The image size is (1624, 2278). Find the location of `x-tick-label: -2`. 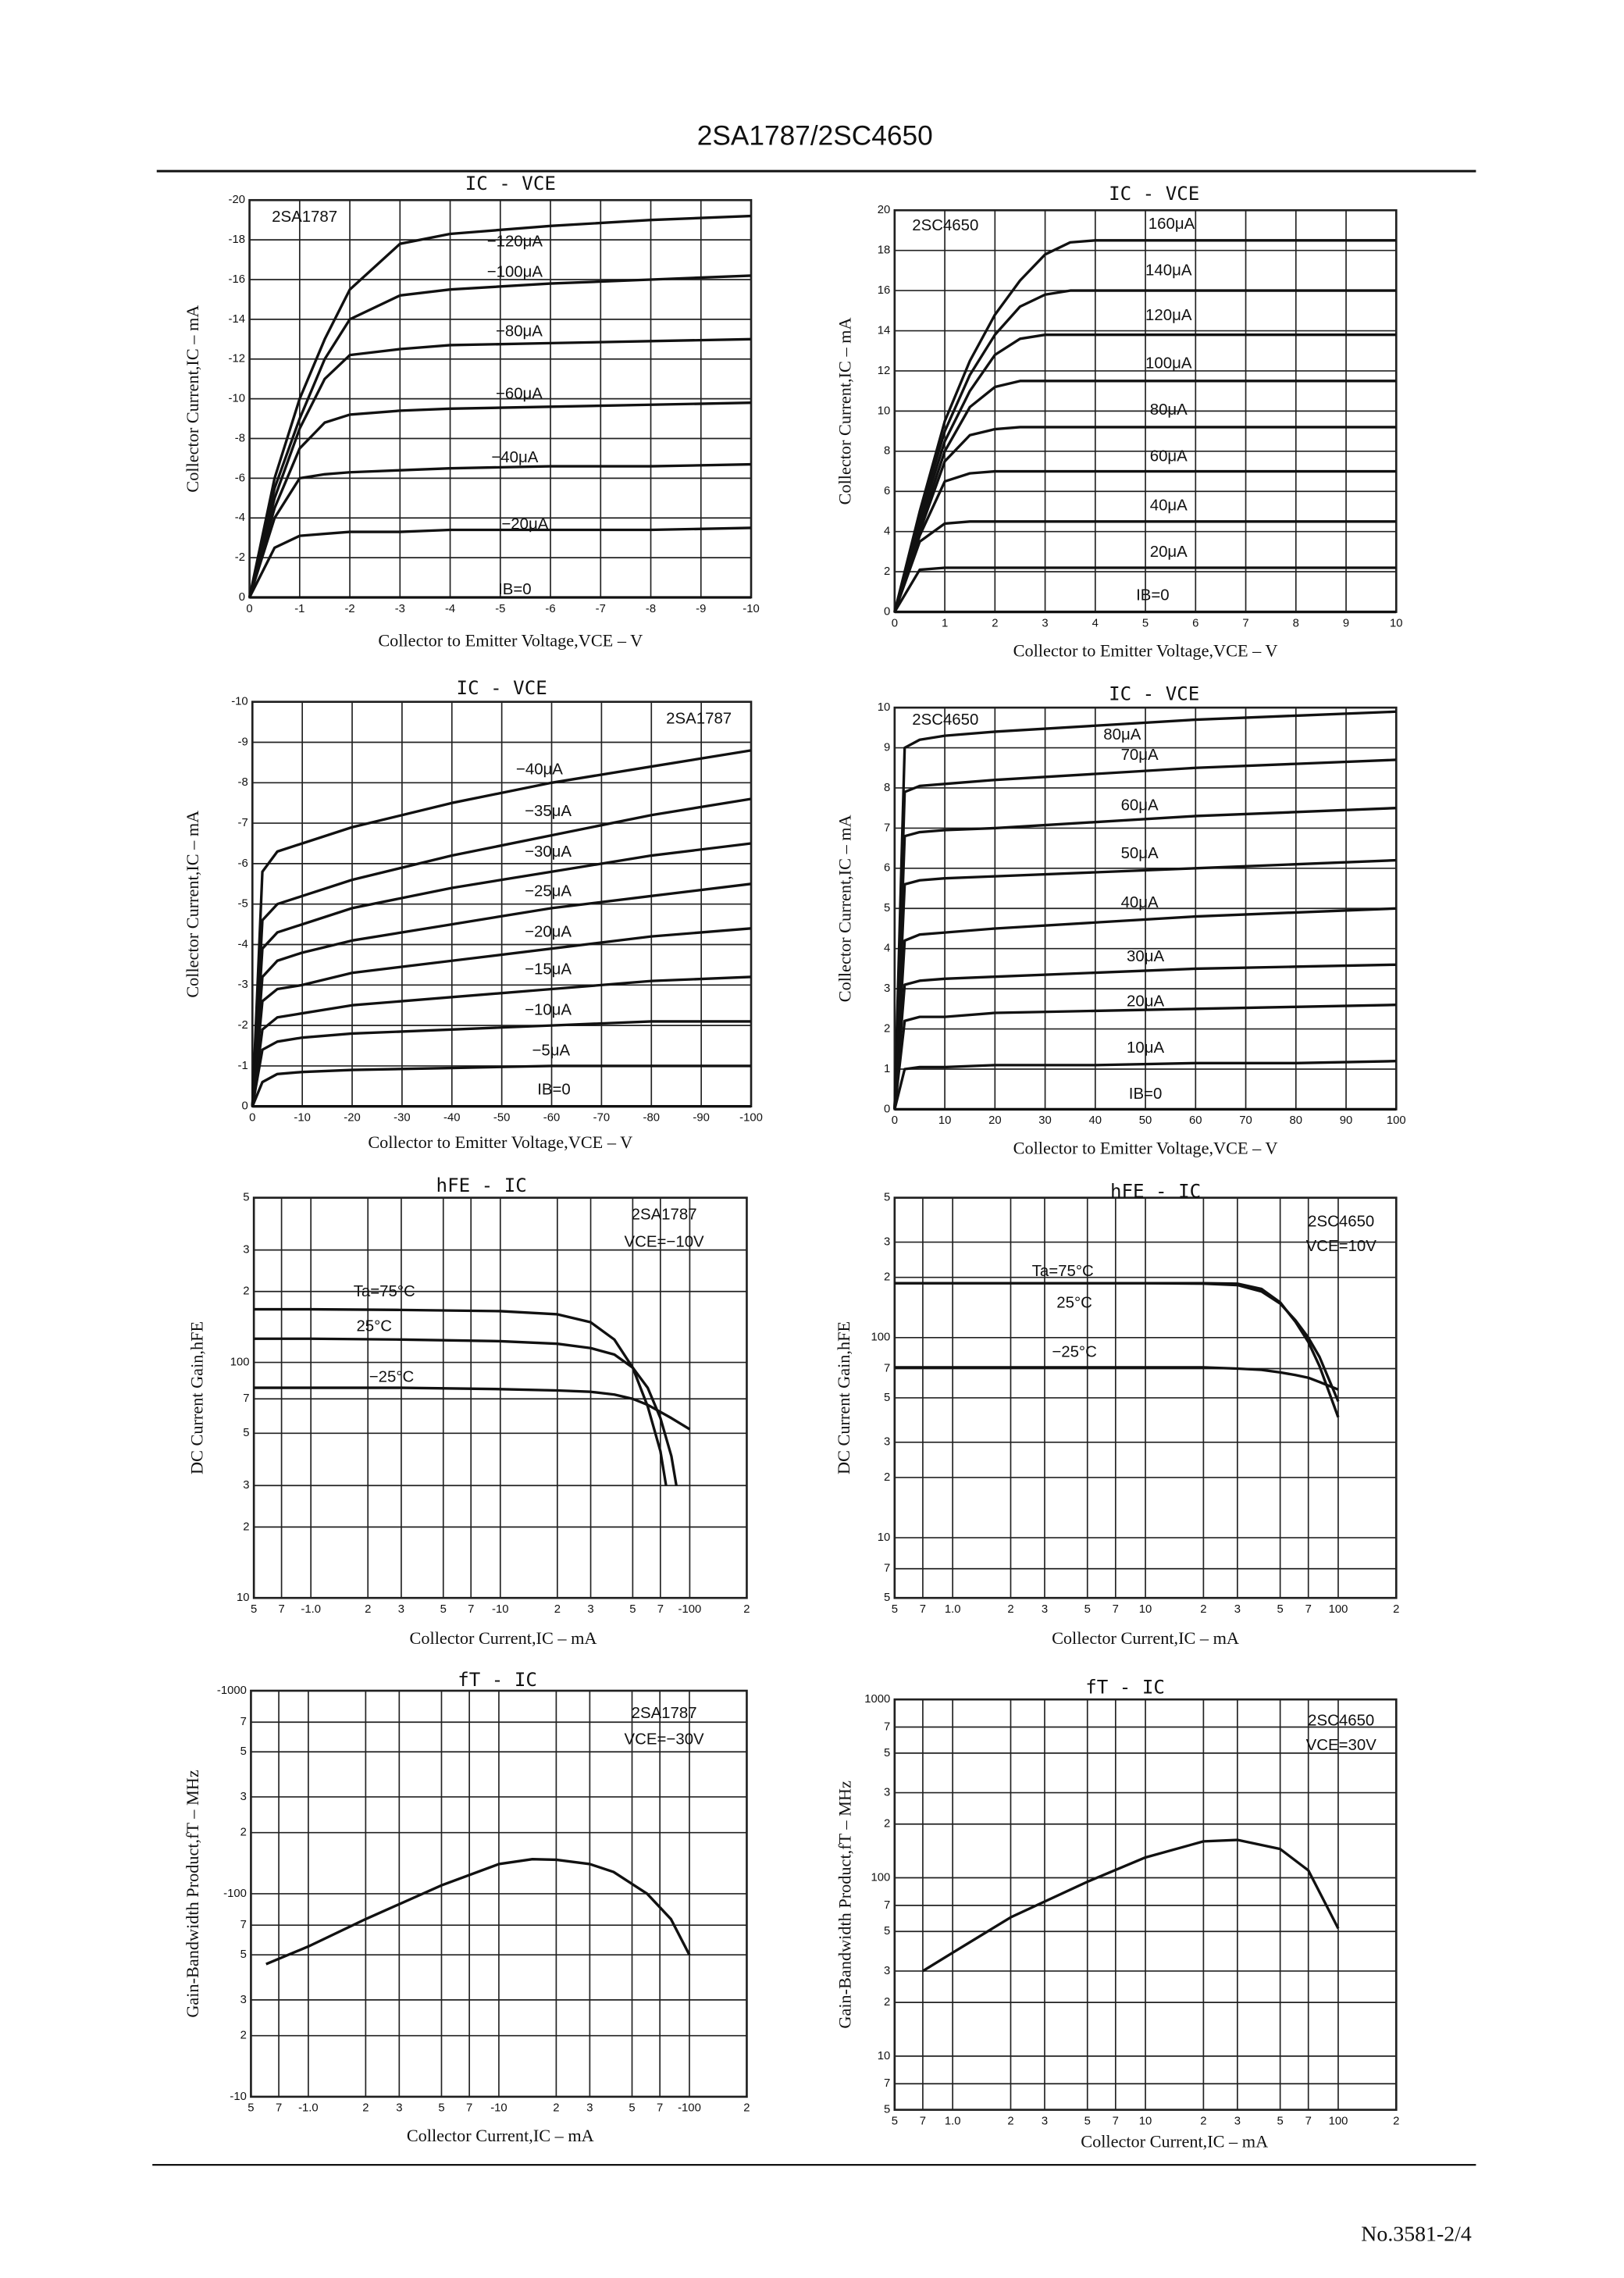

x-tick-label: -2 is located at coordinates (349, 609).